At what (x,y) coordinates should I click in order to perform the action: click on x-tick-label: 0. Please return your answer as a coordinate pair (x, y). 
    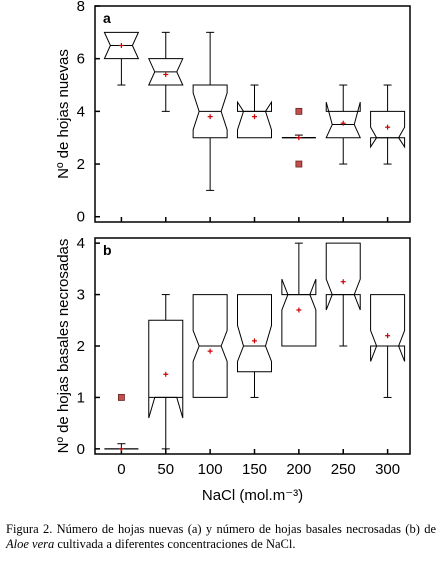
    Looking at the image, I should click on (121, 469).